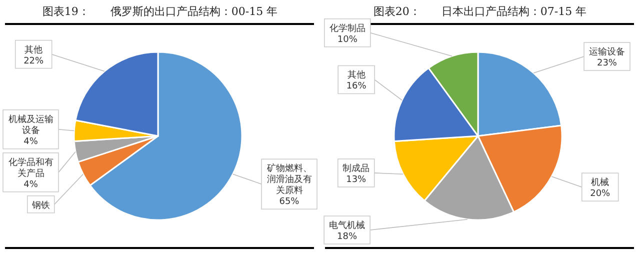 This screenshot has height=269, width=640. I want to click on slice-label: 运输设备, so click(607, 52).